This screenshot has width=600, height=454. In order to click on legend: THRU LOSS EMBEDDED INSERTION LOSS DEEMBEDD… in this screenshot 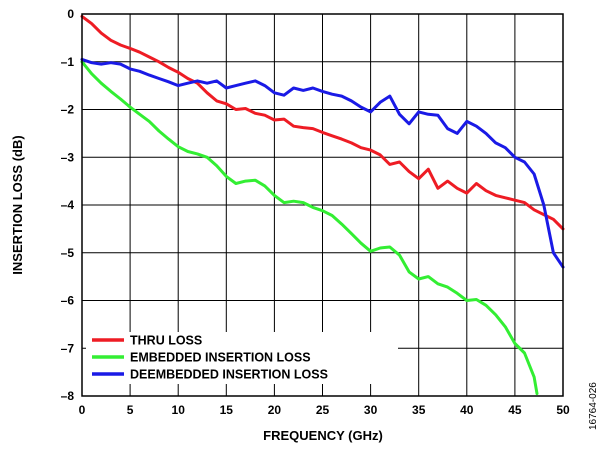, I will do `click(242, 358)`.